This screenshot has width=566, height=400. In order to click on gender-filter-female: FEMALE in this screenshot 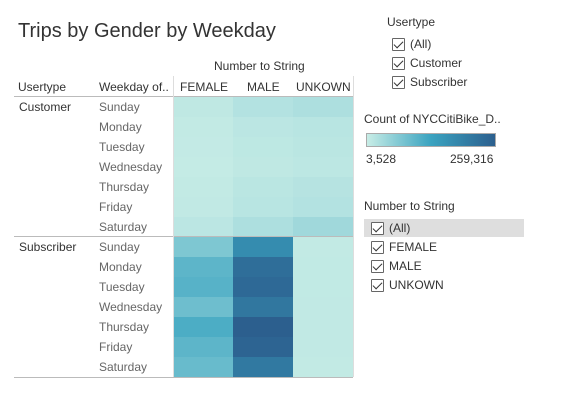, I will do `click(404, 247)`.